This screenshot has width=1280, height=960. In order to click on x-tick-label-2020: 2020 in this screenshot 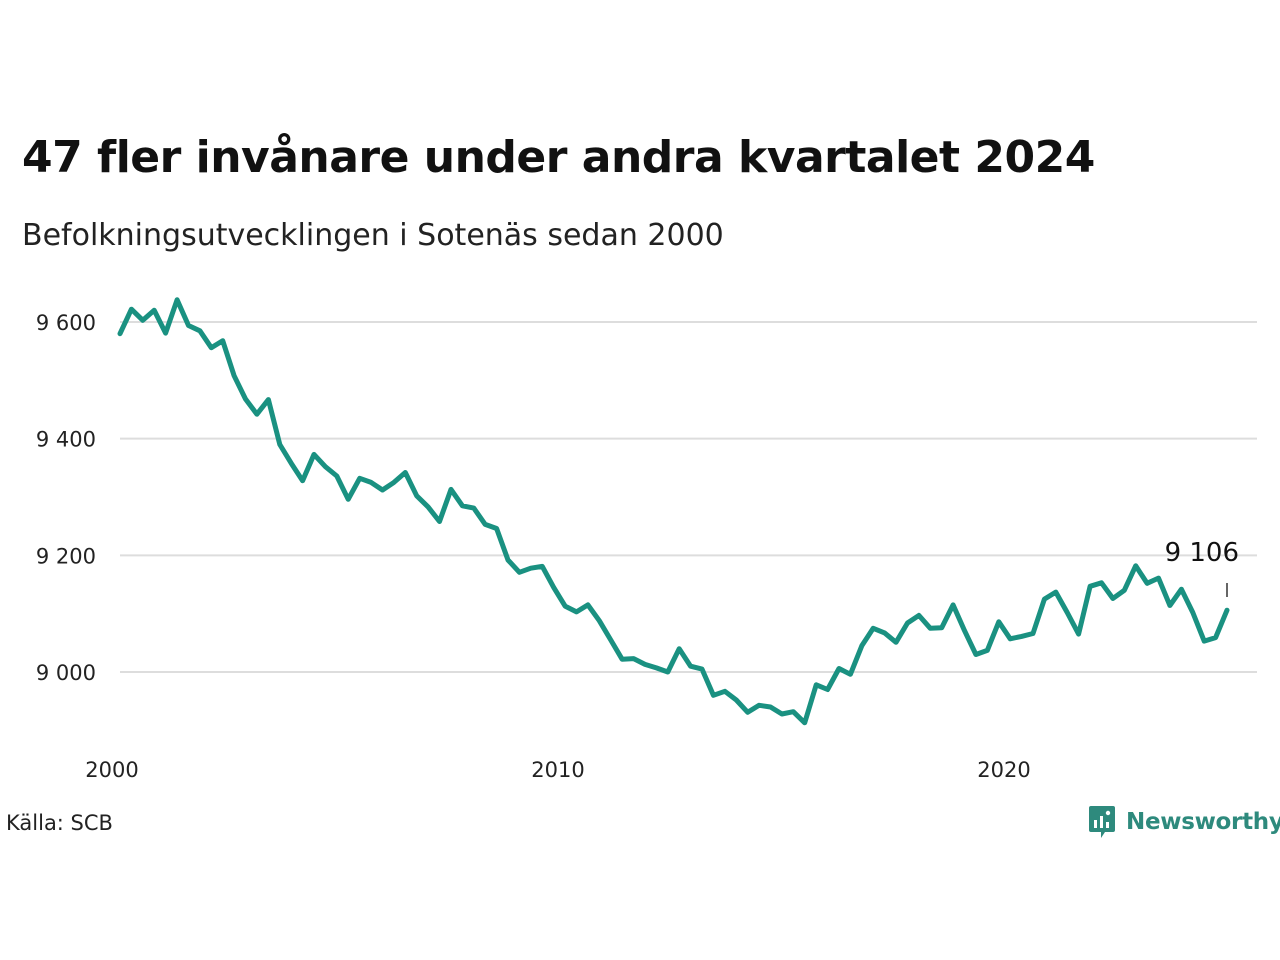, I will do `click(1003, 770)`.